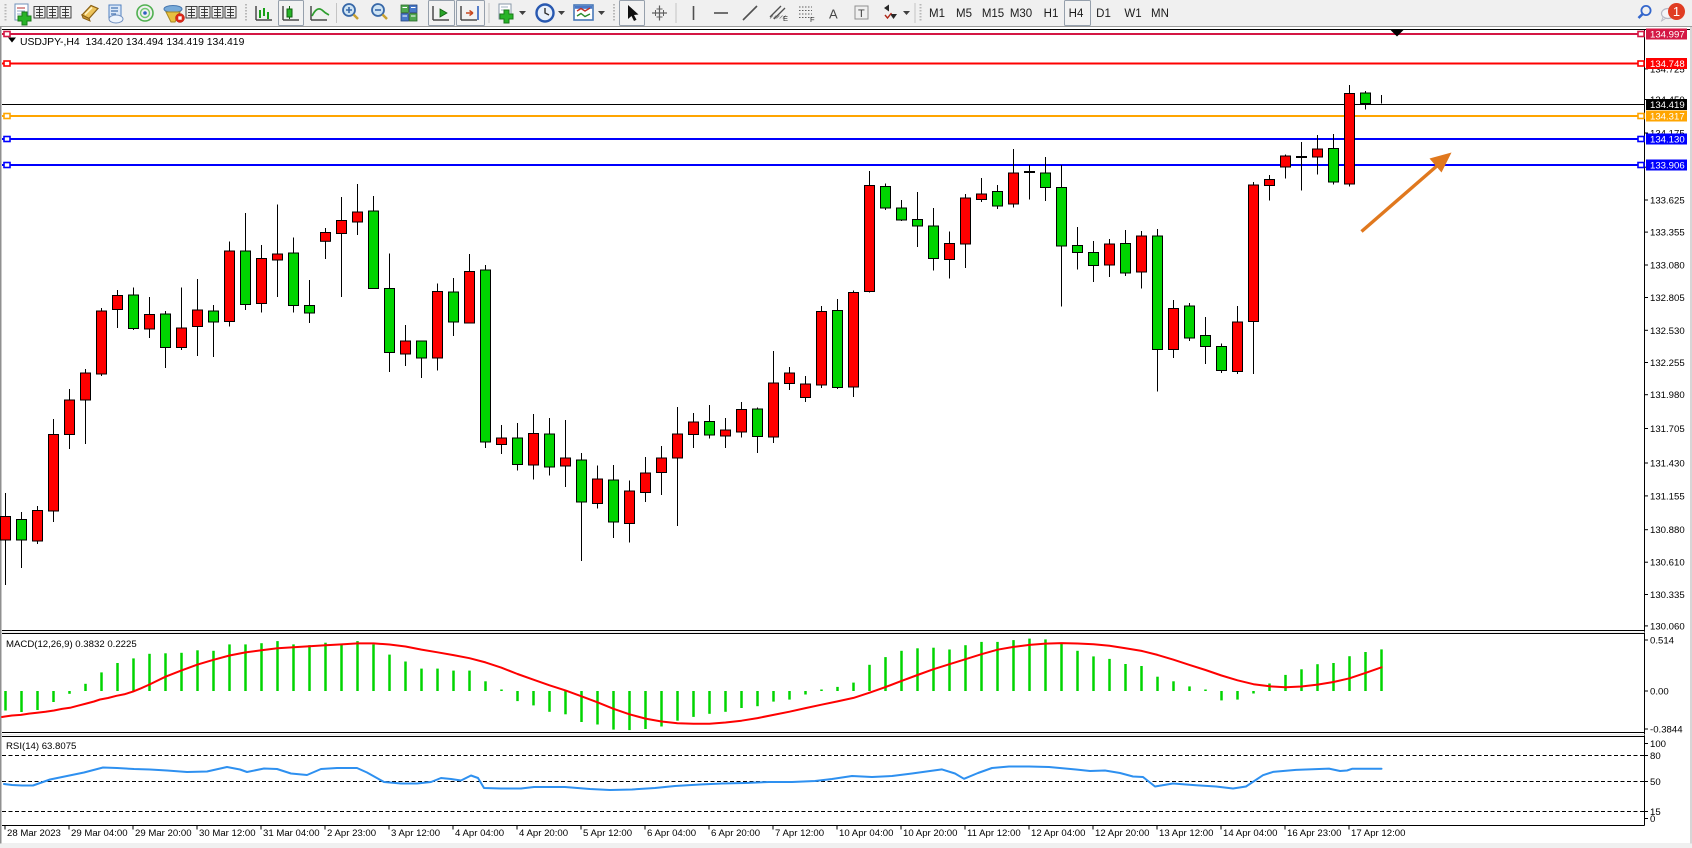 Image resolution: width=1692 pixels, height=848 pixels. What do you see at coordinates (799, 833) in the screenshot?
I see `svg-text: 7 Apr 12:00` at bounding box center [799, 833].